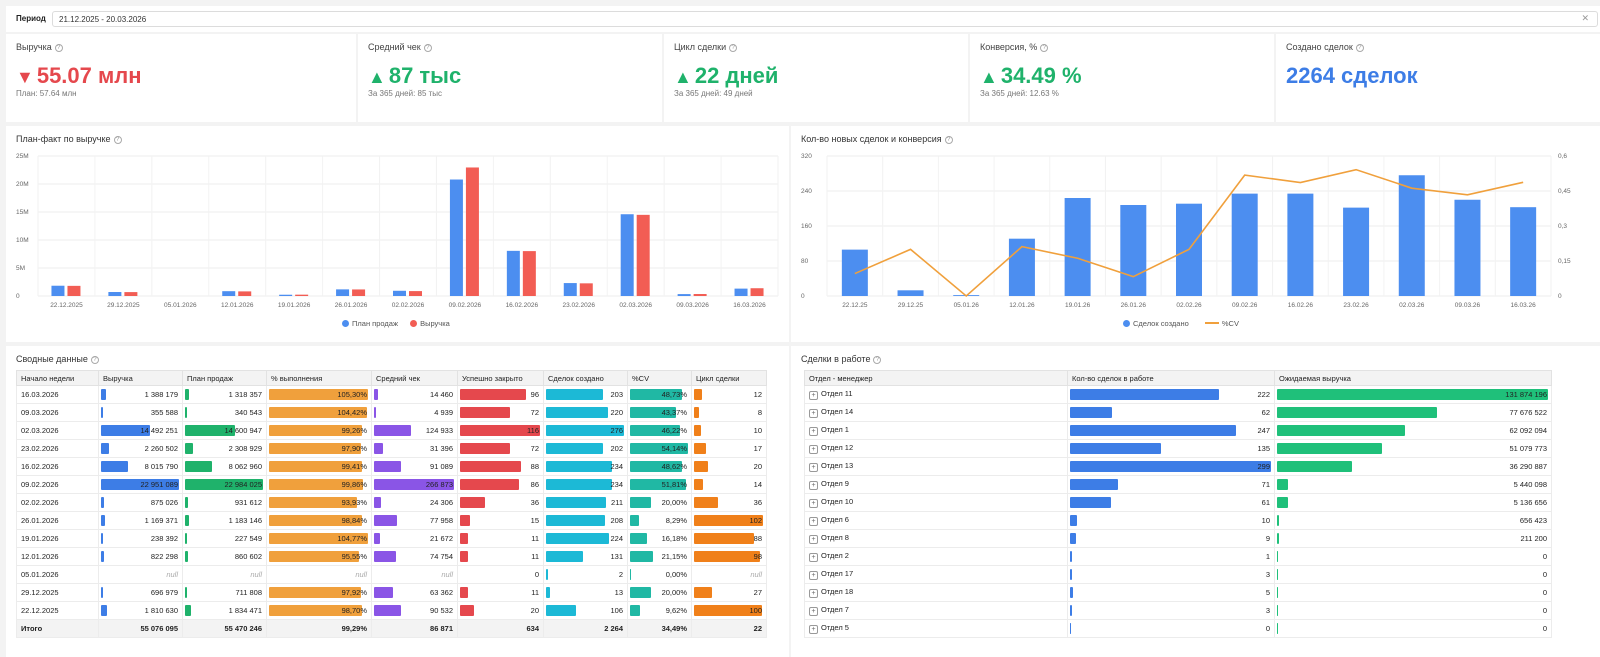  Describe the element at coordinates (1178, 484) in the screenshot. I see `department-row: + Отдел 9 71 5 440 098` at that location.